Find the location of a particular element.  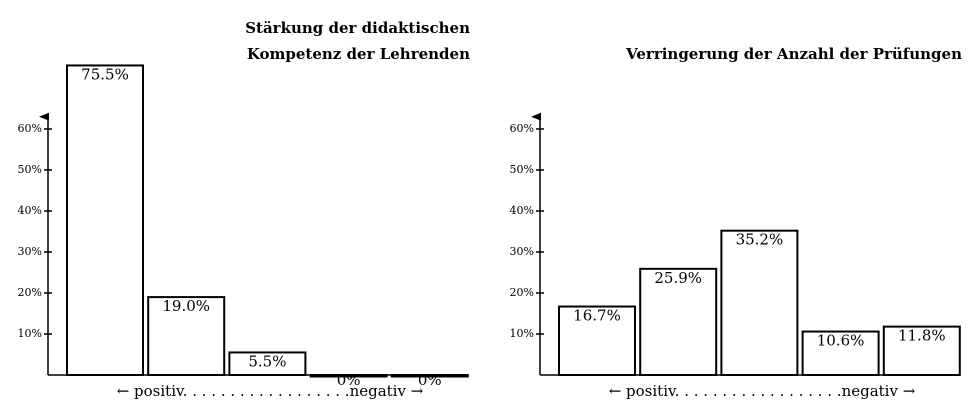

chart-title: Verringerung der Anzahl der Prüfungen is located at coordinates (793, 54).